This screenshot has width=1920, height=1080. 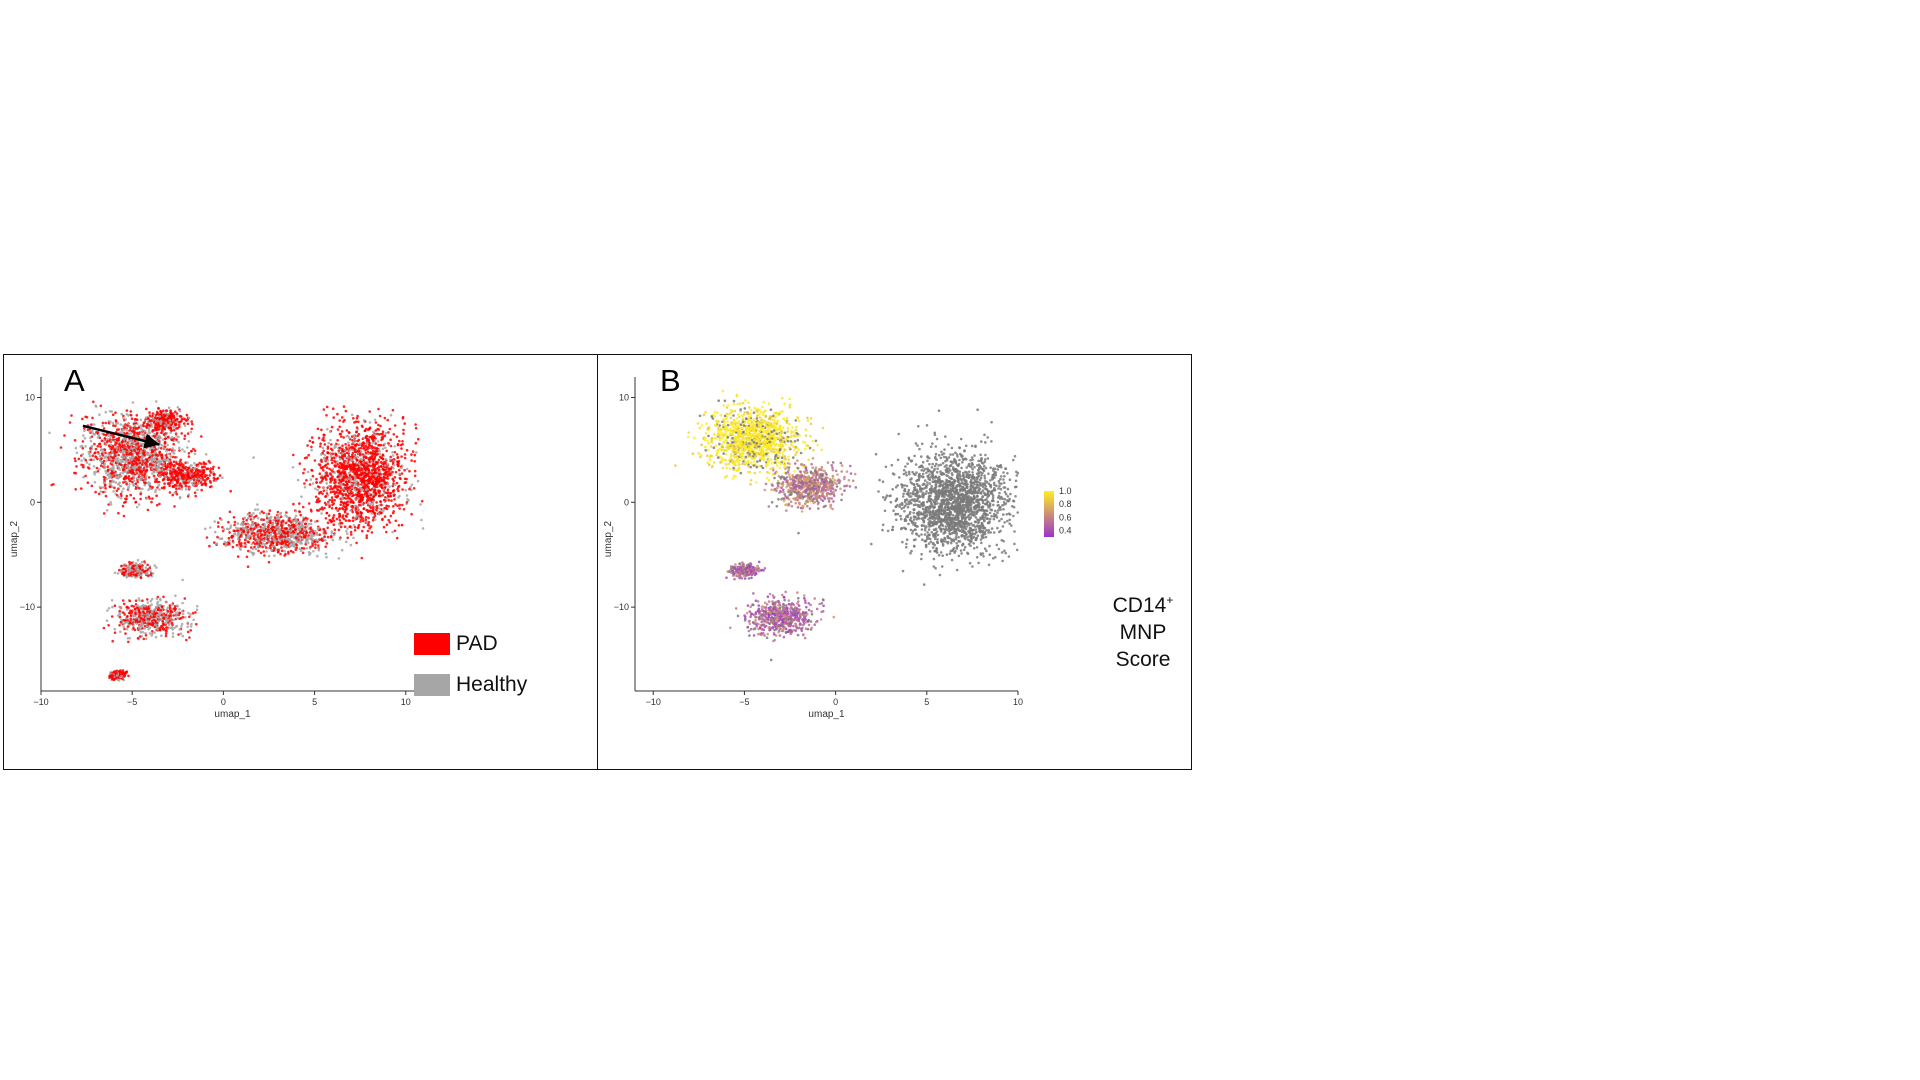 I want to click on cluster-central-bottom, so click(x=286, y=531).